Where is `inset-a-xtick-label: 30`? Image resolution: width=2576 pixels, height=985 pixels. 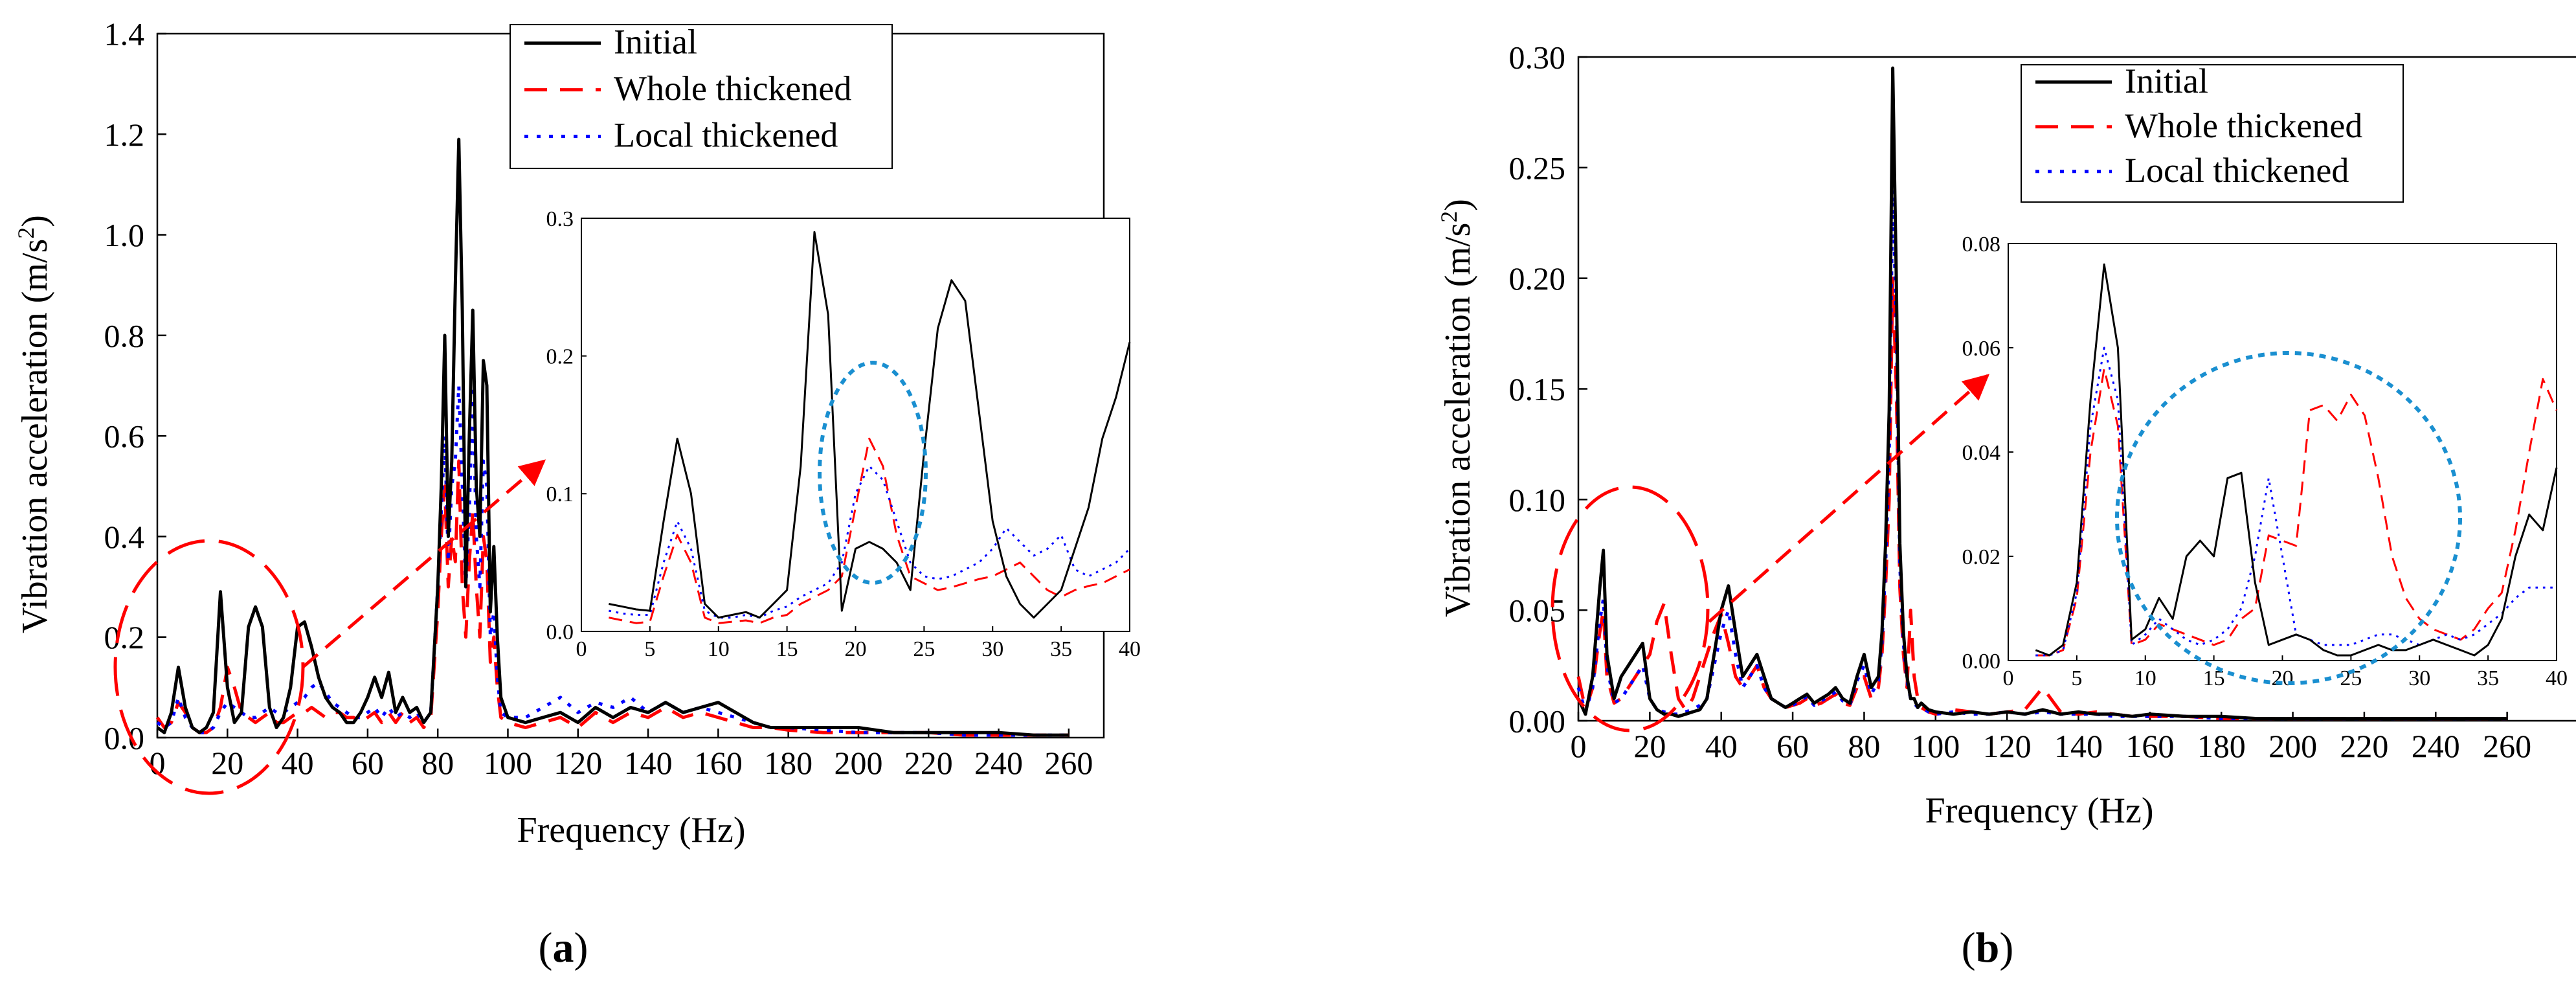
inset-a-xtick-label: 30 is located at coordinates (992, 649).